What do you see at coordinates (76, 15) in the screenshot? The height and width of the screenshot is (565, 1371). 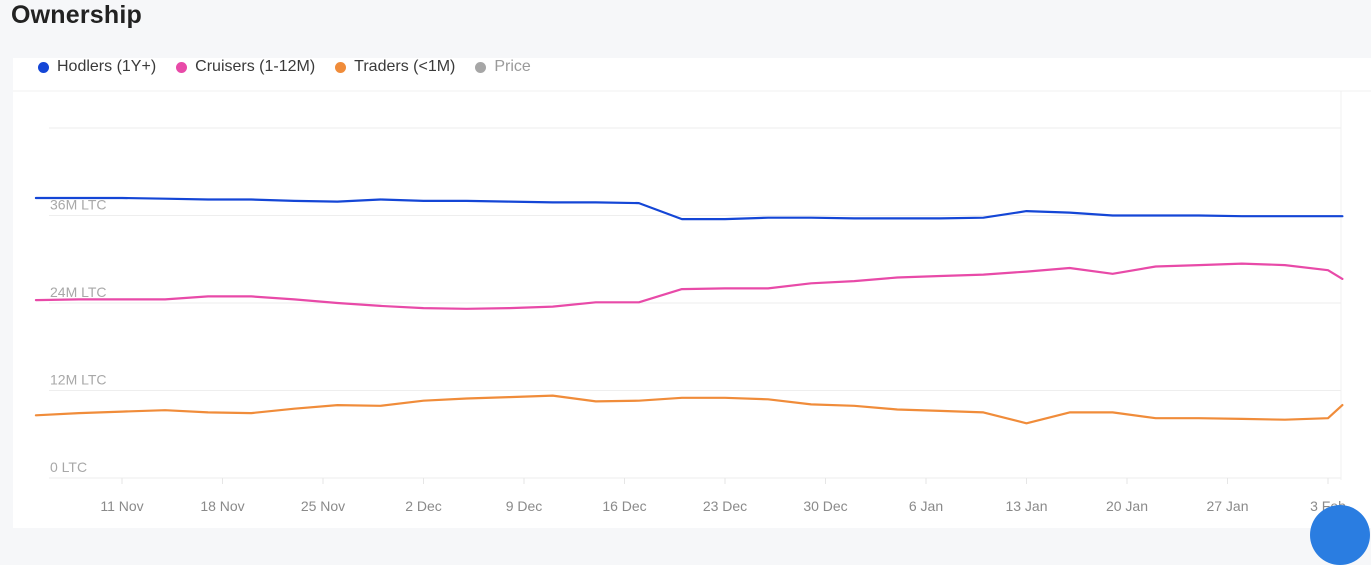 I see `page-title: Ownership` at bounding box center [76, 15].